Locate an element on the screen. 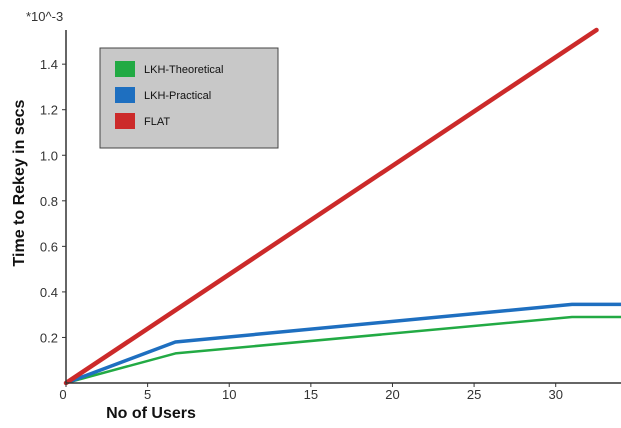 This screenshot has height=428, width=621. y-tick-label: 0.6 is located at coordinates (49, 246).